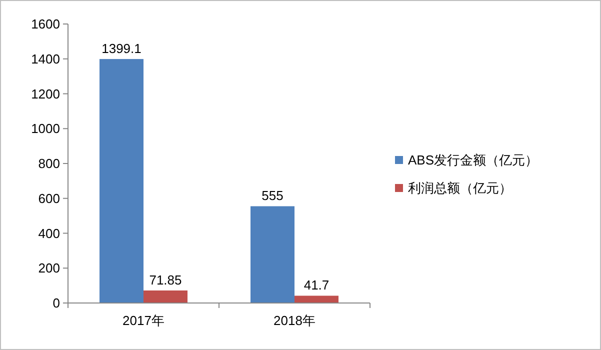 This screenshot has height=350, width=601. I want to click on y-tick-label: 1400, so click(45, 58).